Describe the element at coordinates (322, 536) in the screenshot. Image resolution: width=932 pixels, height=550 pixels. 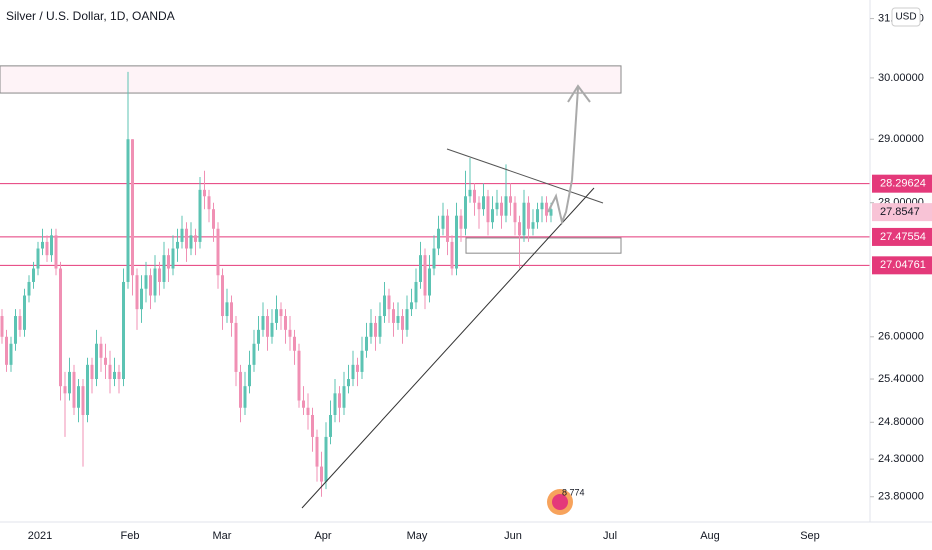
I see `x-tick-label: Apr` at that location.